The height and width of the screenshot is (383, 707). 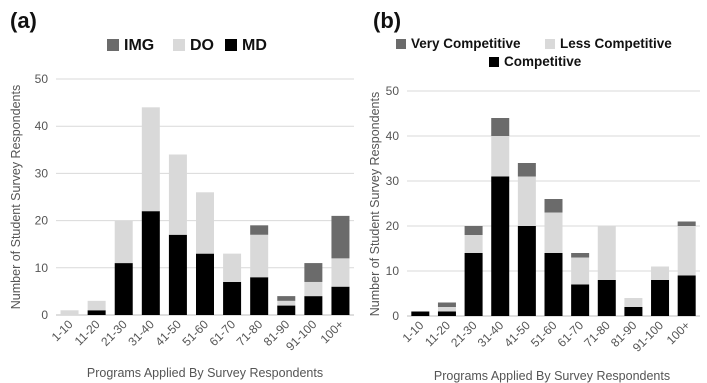 What do you see at coordinates (616, 43) in the screenshot?
I see `legend-label: Less Competitive` at bounding box center [616, 43].